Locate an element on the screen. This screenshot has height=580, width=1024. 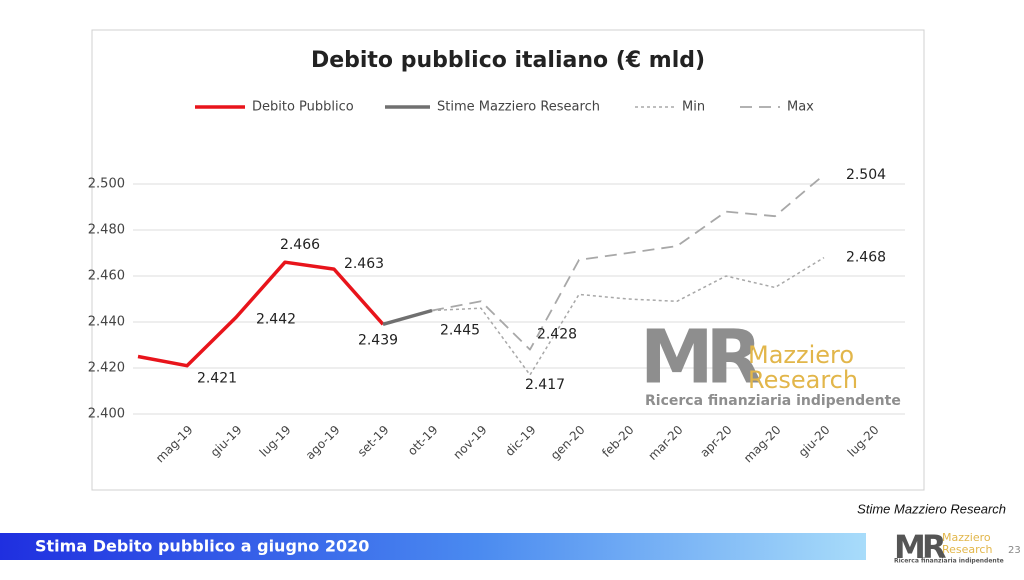
data-label: 2.421 is located at coordinates (217, 379).